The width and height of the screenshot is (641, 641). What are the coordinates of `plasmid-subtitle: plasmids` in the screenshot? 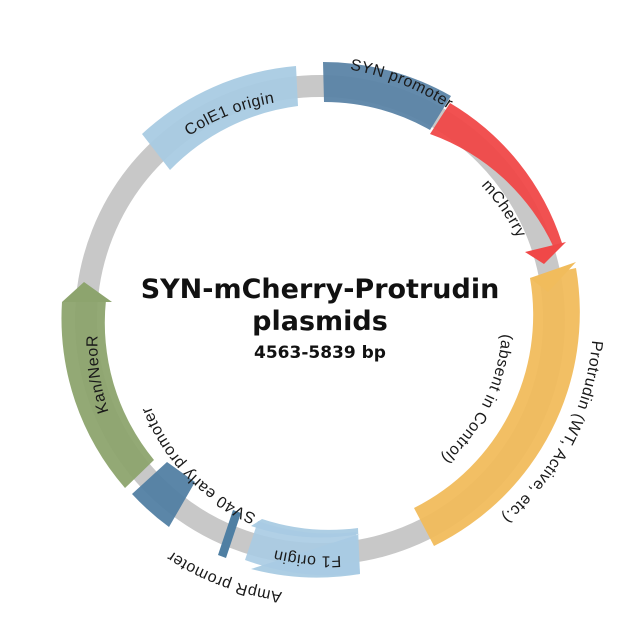 It's located at (320, 321).